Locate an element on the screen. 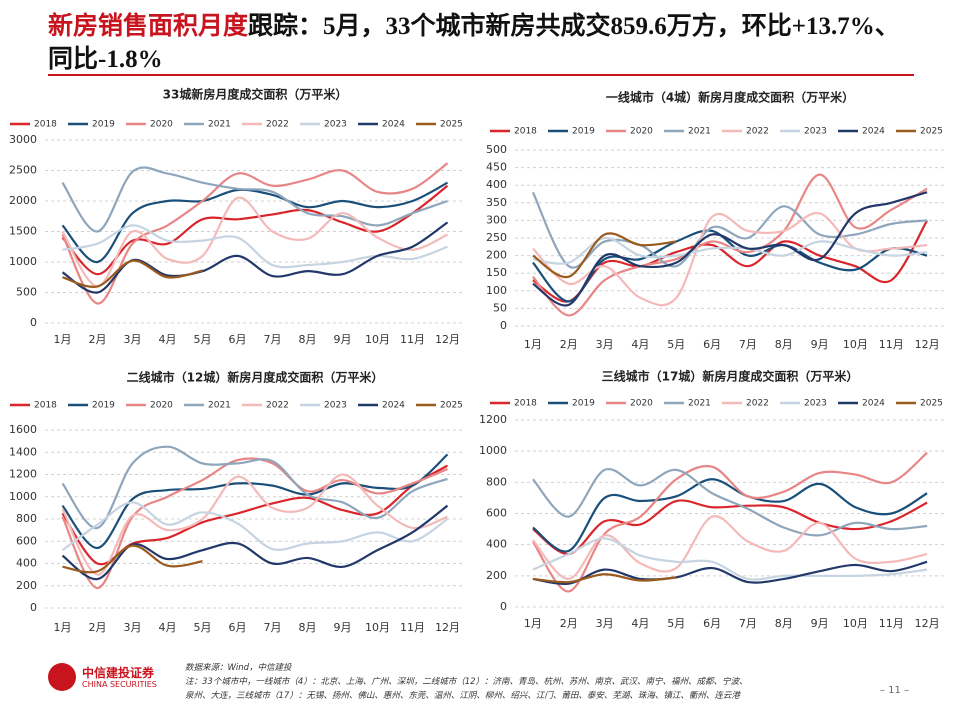  y-tick-label: 2000 is located at coordinates (23, 200).